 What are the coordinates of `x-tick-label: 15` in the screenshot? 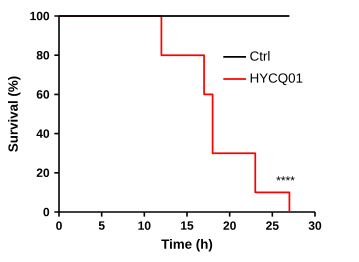 It's located at (187, 225).